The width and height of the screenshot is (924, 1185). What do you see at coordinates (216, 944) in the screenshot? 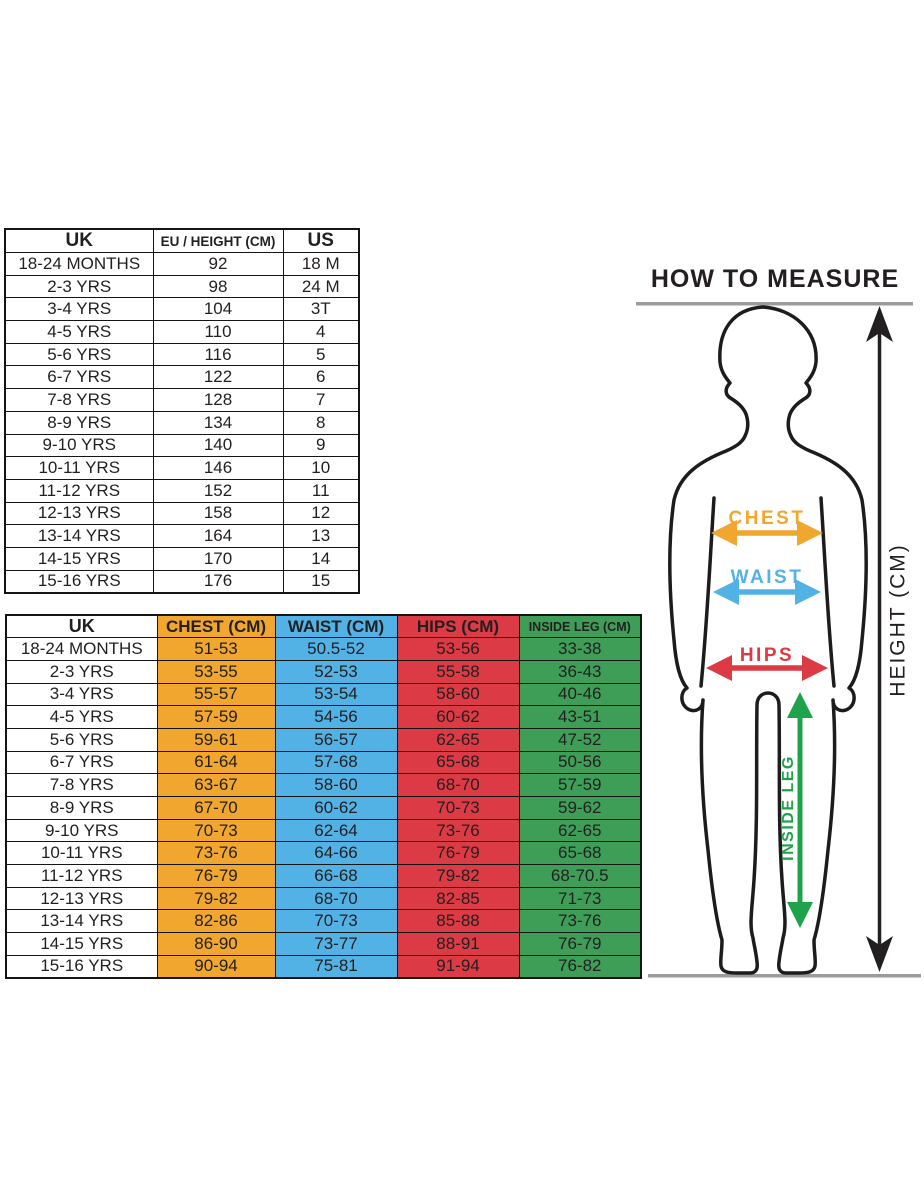
I see `table-cell: 86-90` at bounding box center [216, 944].